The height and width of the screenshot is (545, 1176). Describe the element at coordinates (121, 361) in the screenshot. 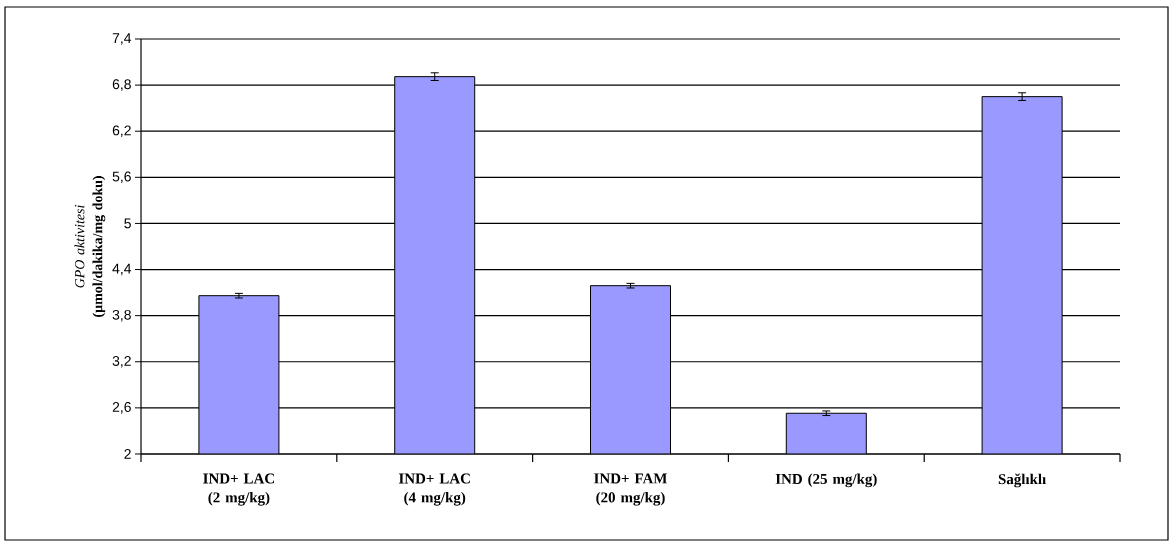

I see `y-tick-label: 3,2` at that location.